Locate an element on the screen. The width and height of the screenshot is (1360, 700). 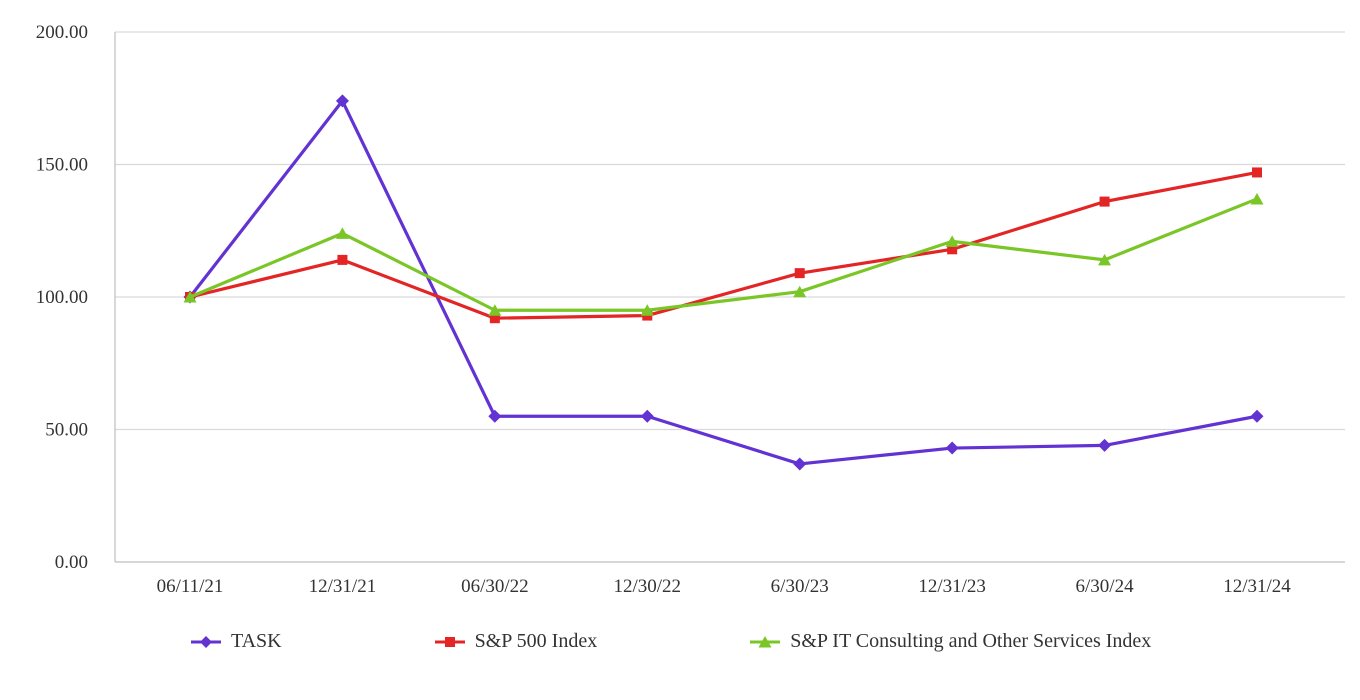
legend-item: TASK is located at coordinates (236, 641).